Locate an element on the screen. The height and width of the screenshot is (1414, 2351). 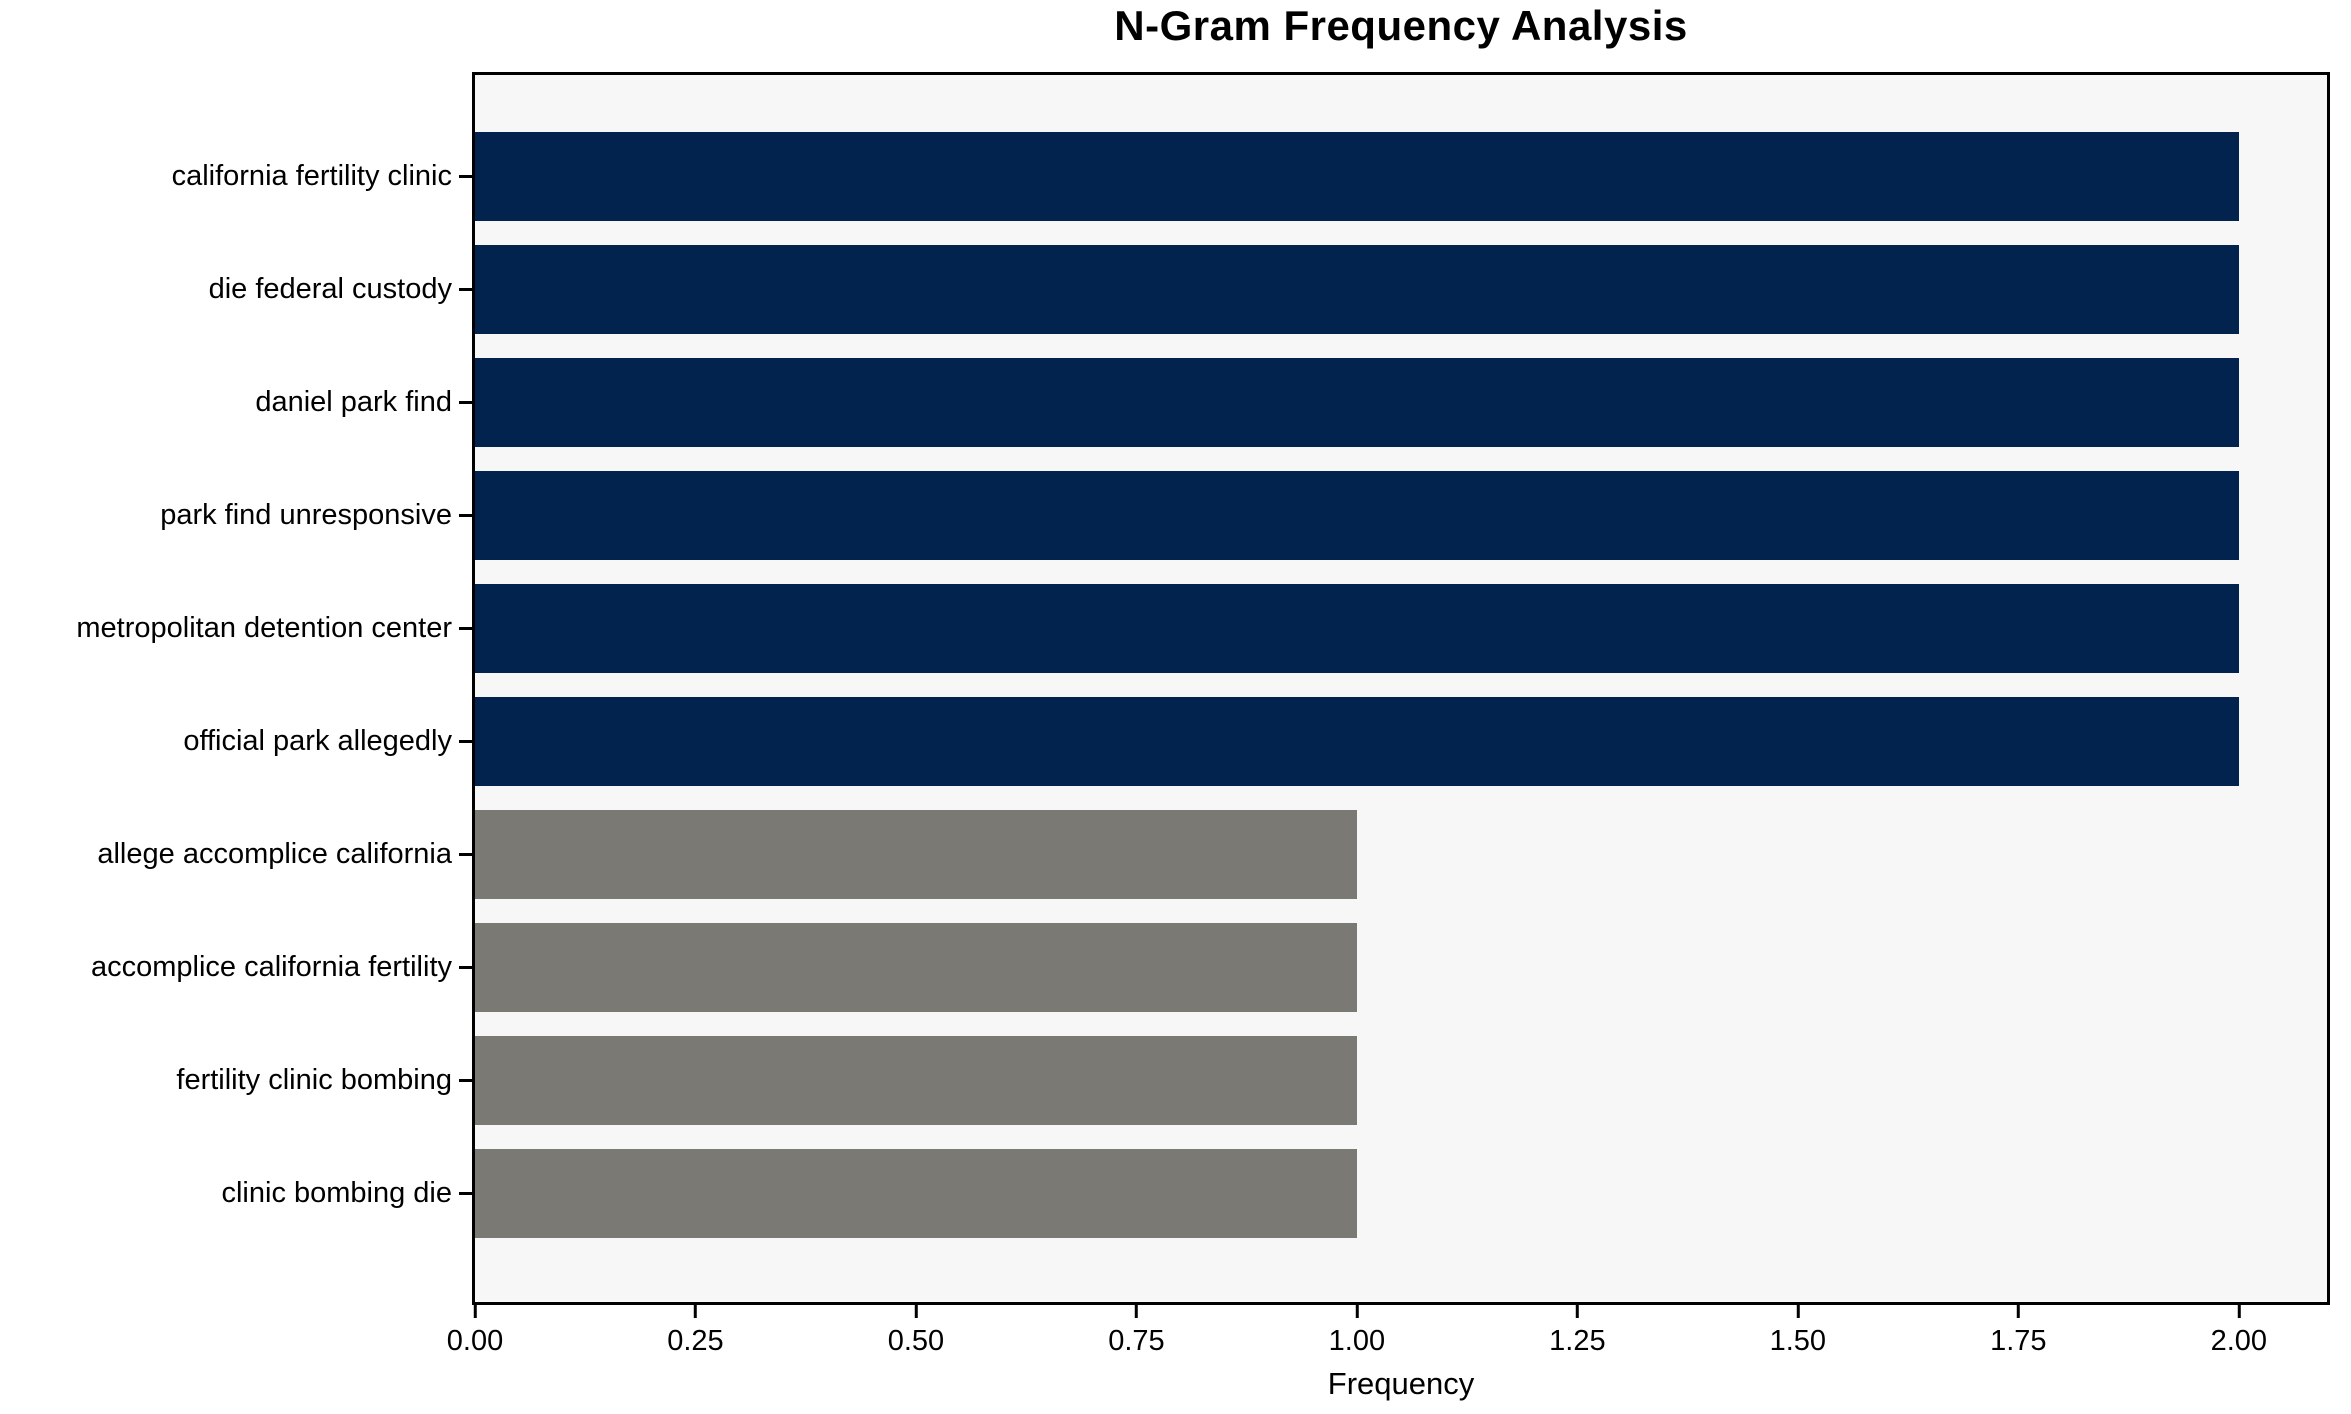
x-tick: 0.75 is located at coordinates (1136, 1331).